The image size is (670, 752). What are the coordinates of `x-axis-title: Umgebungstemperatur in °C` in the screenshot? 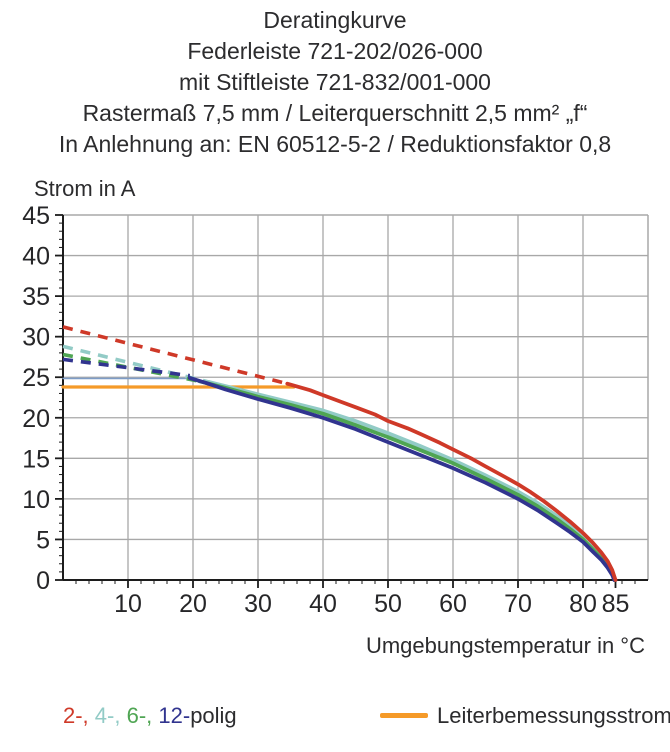 It's located at (505, 645).